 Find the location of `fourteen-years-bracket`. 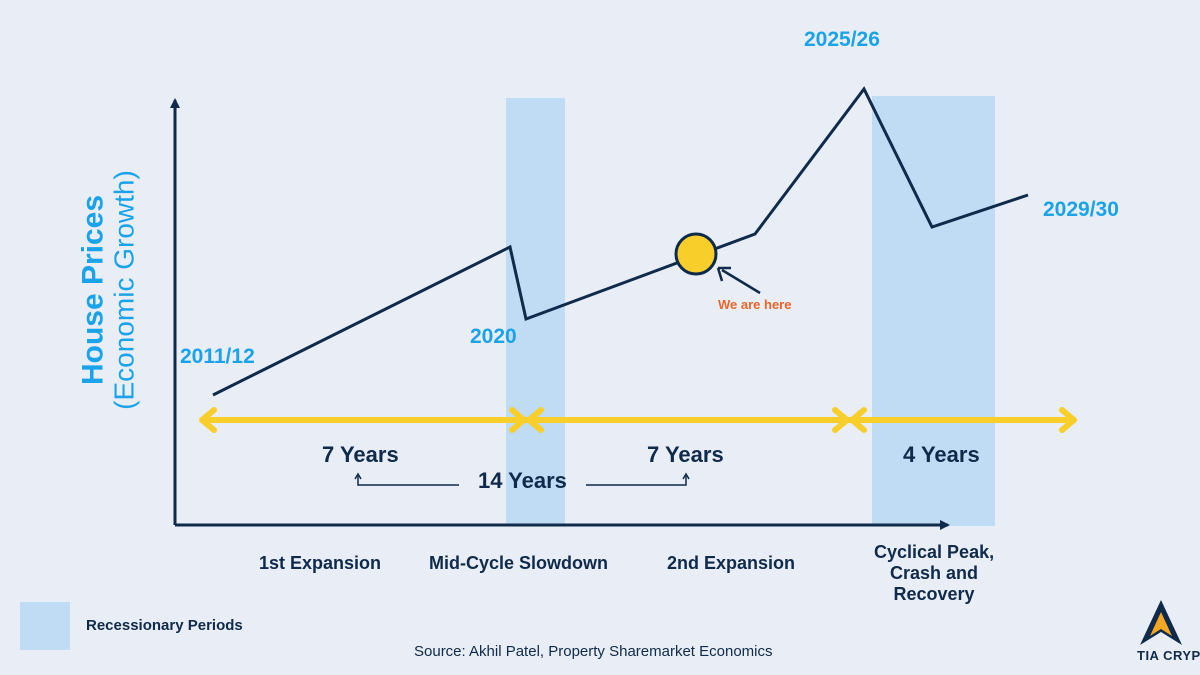

fourteen-years-bracket is located at coordinates (522, 479).